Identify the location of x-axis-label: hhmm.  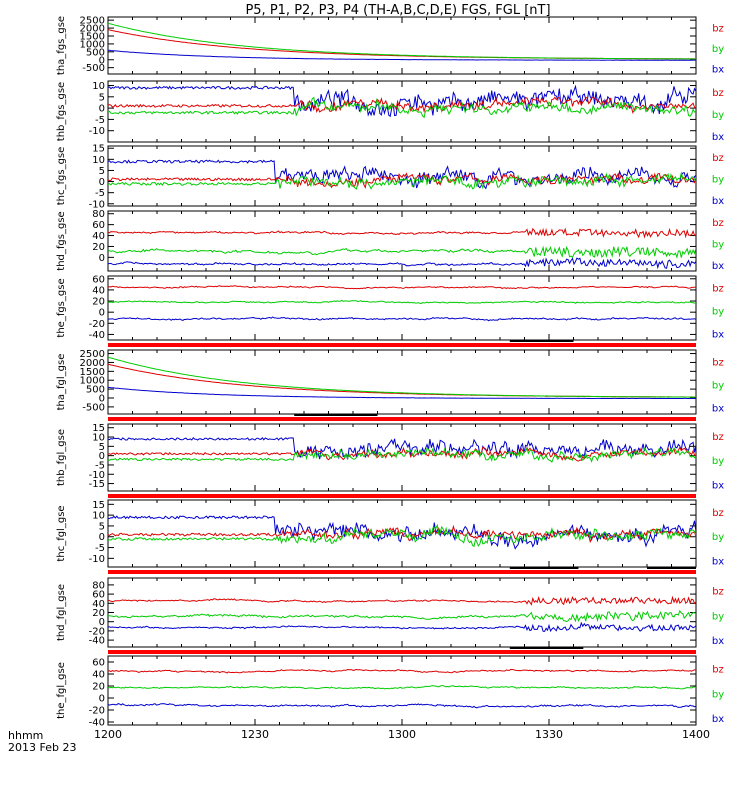
(25, 735).